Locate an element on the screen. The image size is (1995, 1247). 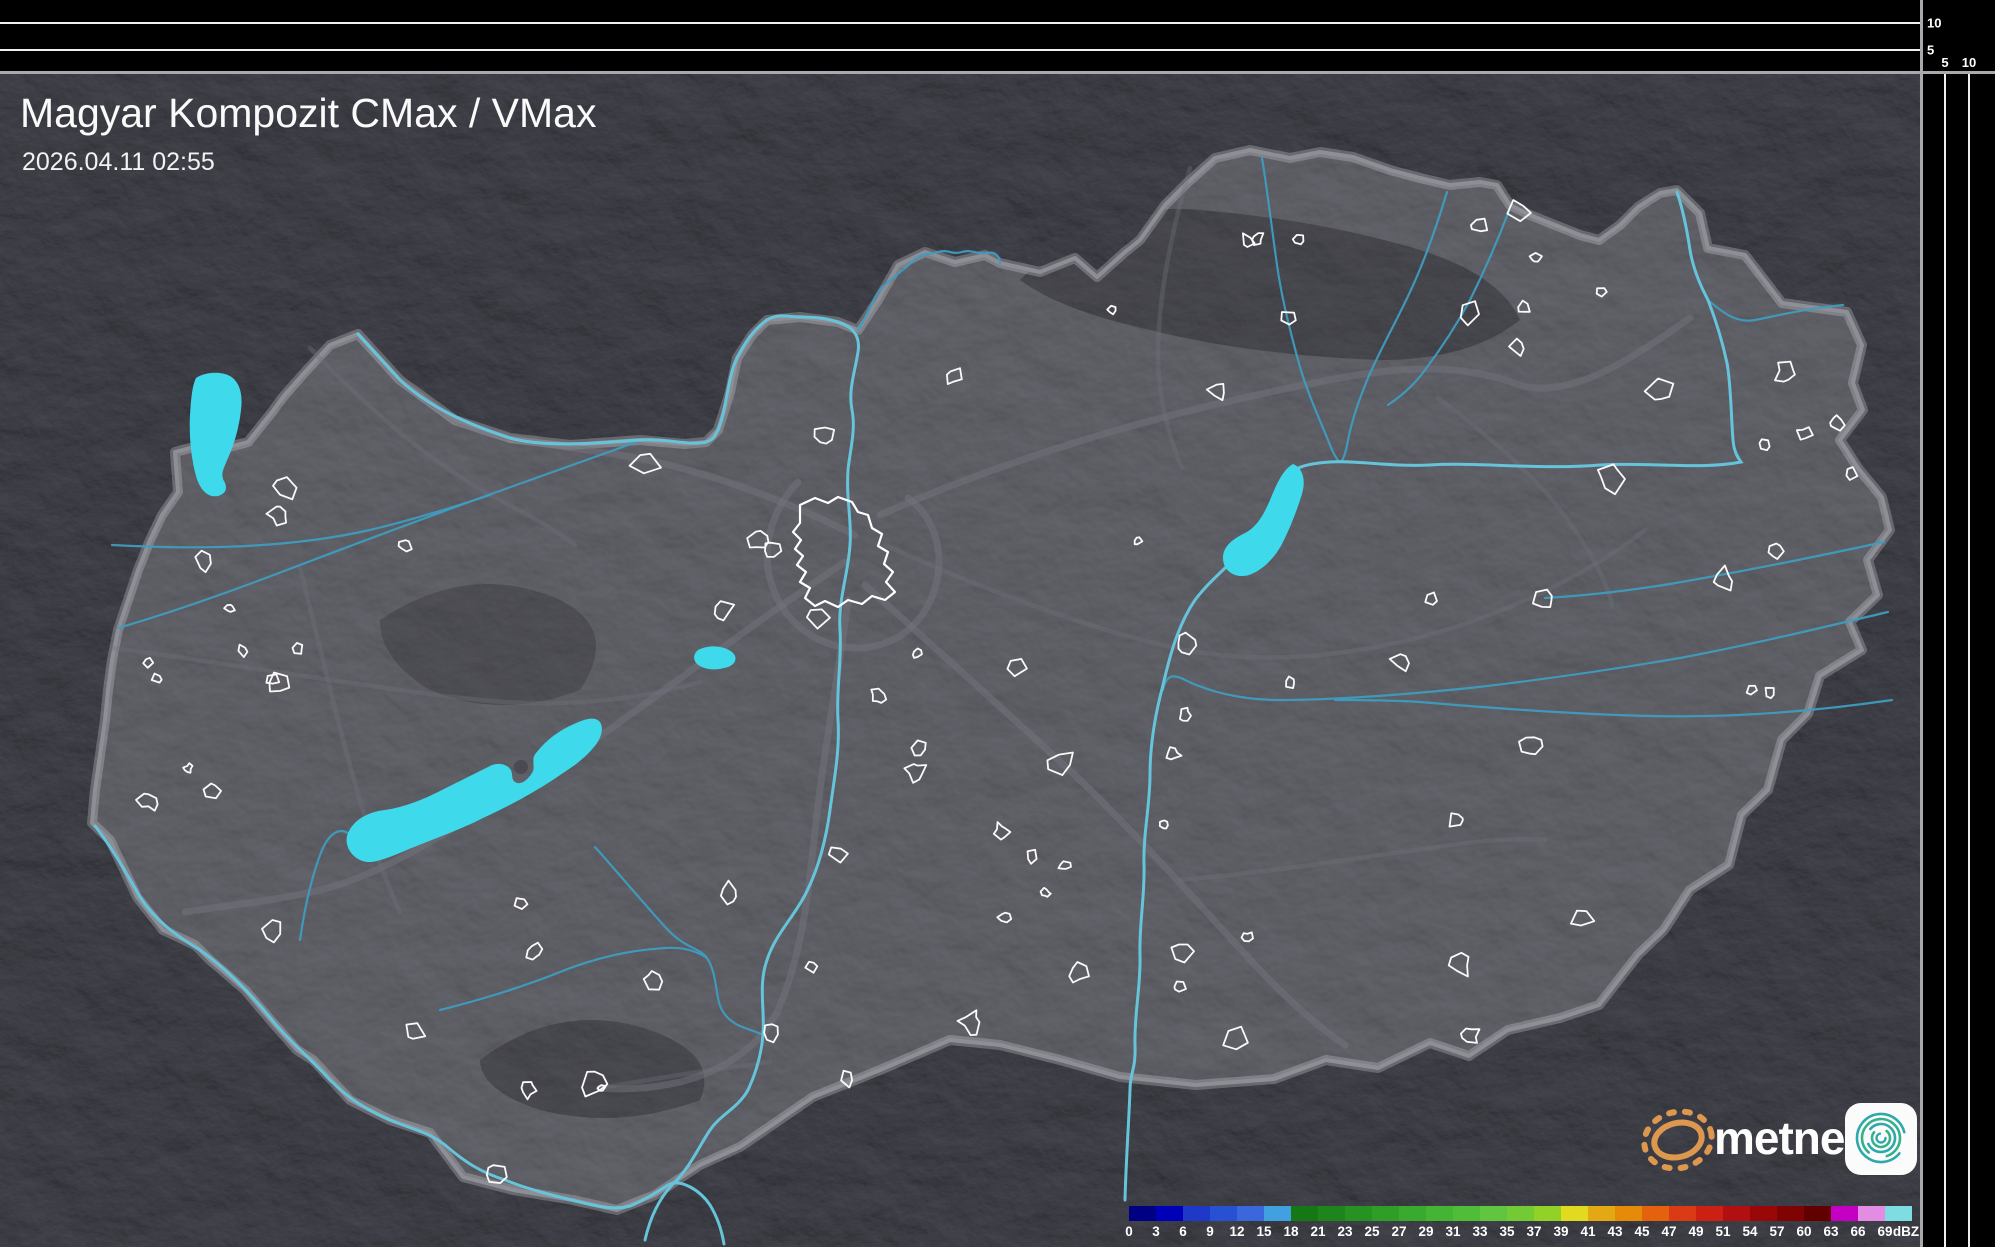
drava-river is located at coordinates (409, 1035).